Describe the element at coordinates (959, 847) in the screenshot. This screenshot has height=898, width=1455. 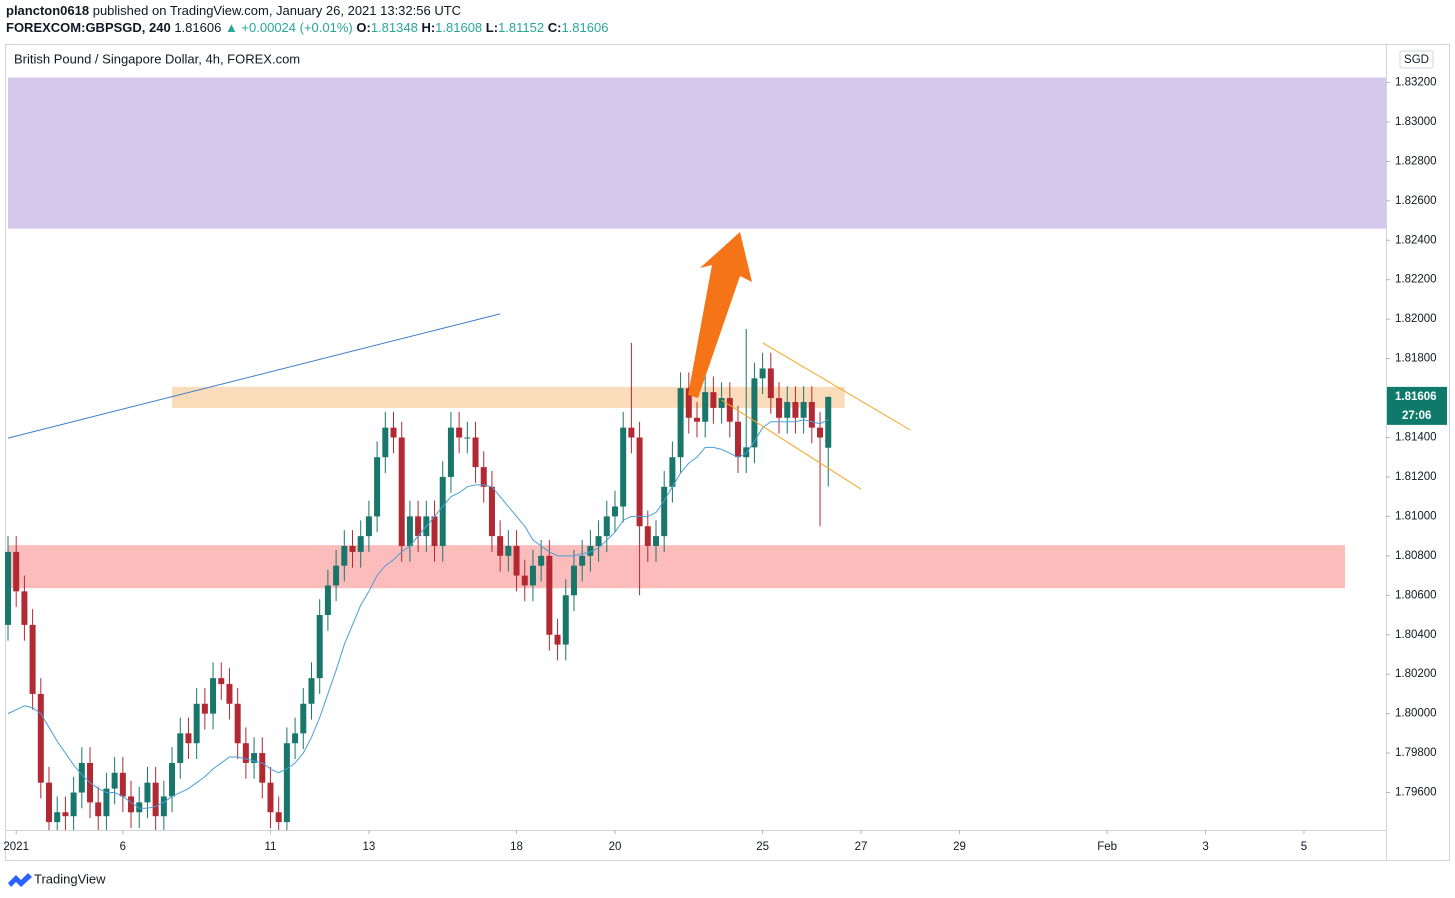
I see `x-tick-label: 29` at that location.